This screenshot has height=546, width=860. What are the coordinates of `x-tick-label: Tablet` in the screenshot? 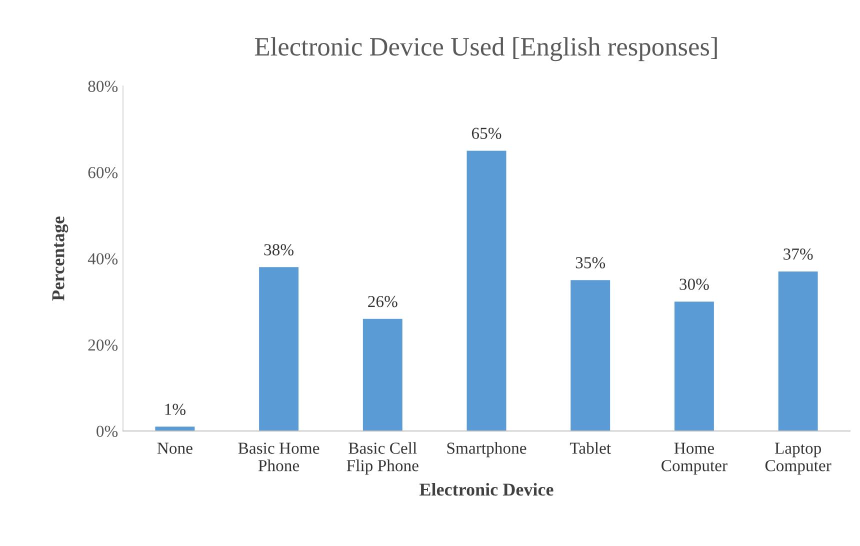 It's located at (590, 448).